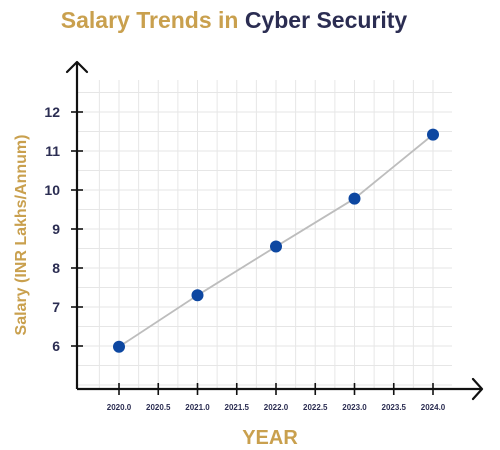 This screenshot has width=500, height=450. Describe the element at coordinates (63, 229) in the screenshot. I see `y-tick-labels: 6 7 8 9 10 11 12` at that location.